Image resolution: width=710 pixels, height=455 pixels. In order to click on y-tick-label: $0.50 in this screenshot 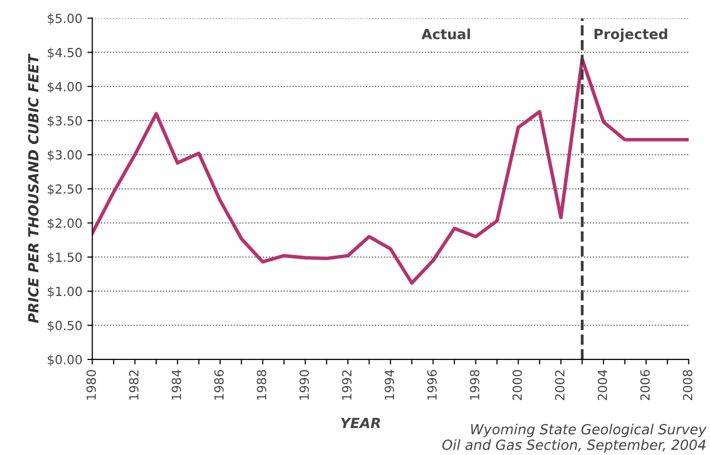, I will do `click(65, 326)`.